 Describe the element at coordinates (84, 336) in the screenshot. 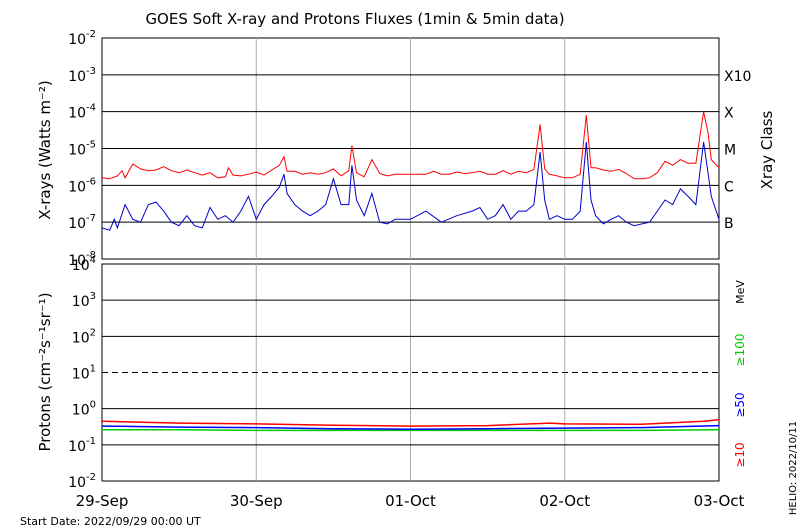

I see `proton-y-tick-label: 10²` at that location.